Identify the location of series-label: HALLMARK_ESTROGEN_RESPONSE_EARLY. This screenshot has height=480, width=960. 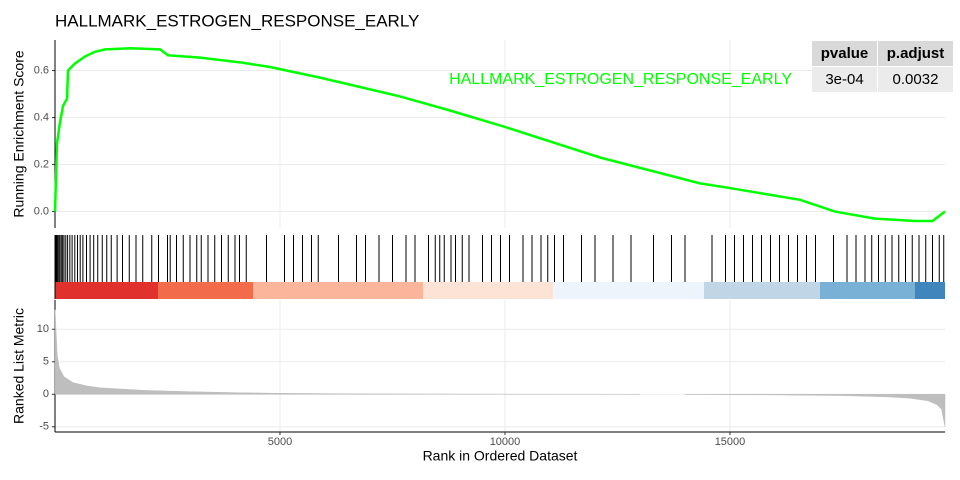
(620, 79).